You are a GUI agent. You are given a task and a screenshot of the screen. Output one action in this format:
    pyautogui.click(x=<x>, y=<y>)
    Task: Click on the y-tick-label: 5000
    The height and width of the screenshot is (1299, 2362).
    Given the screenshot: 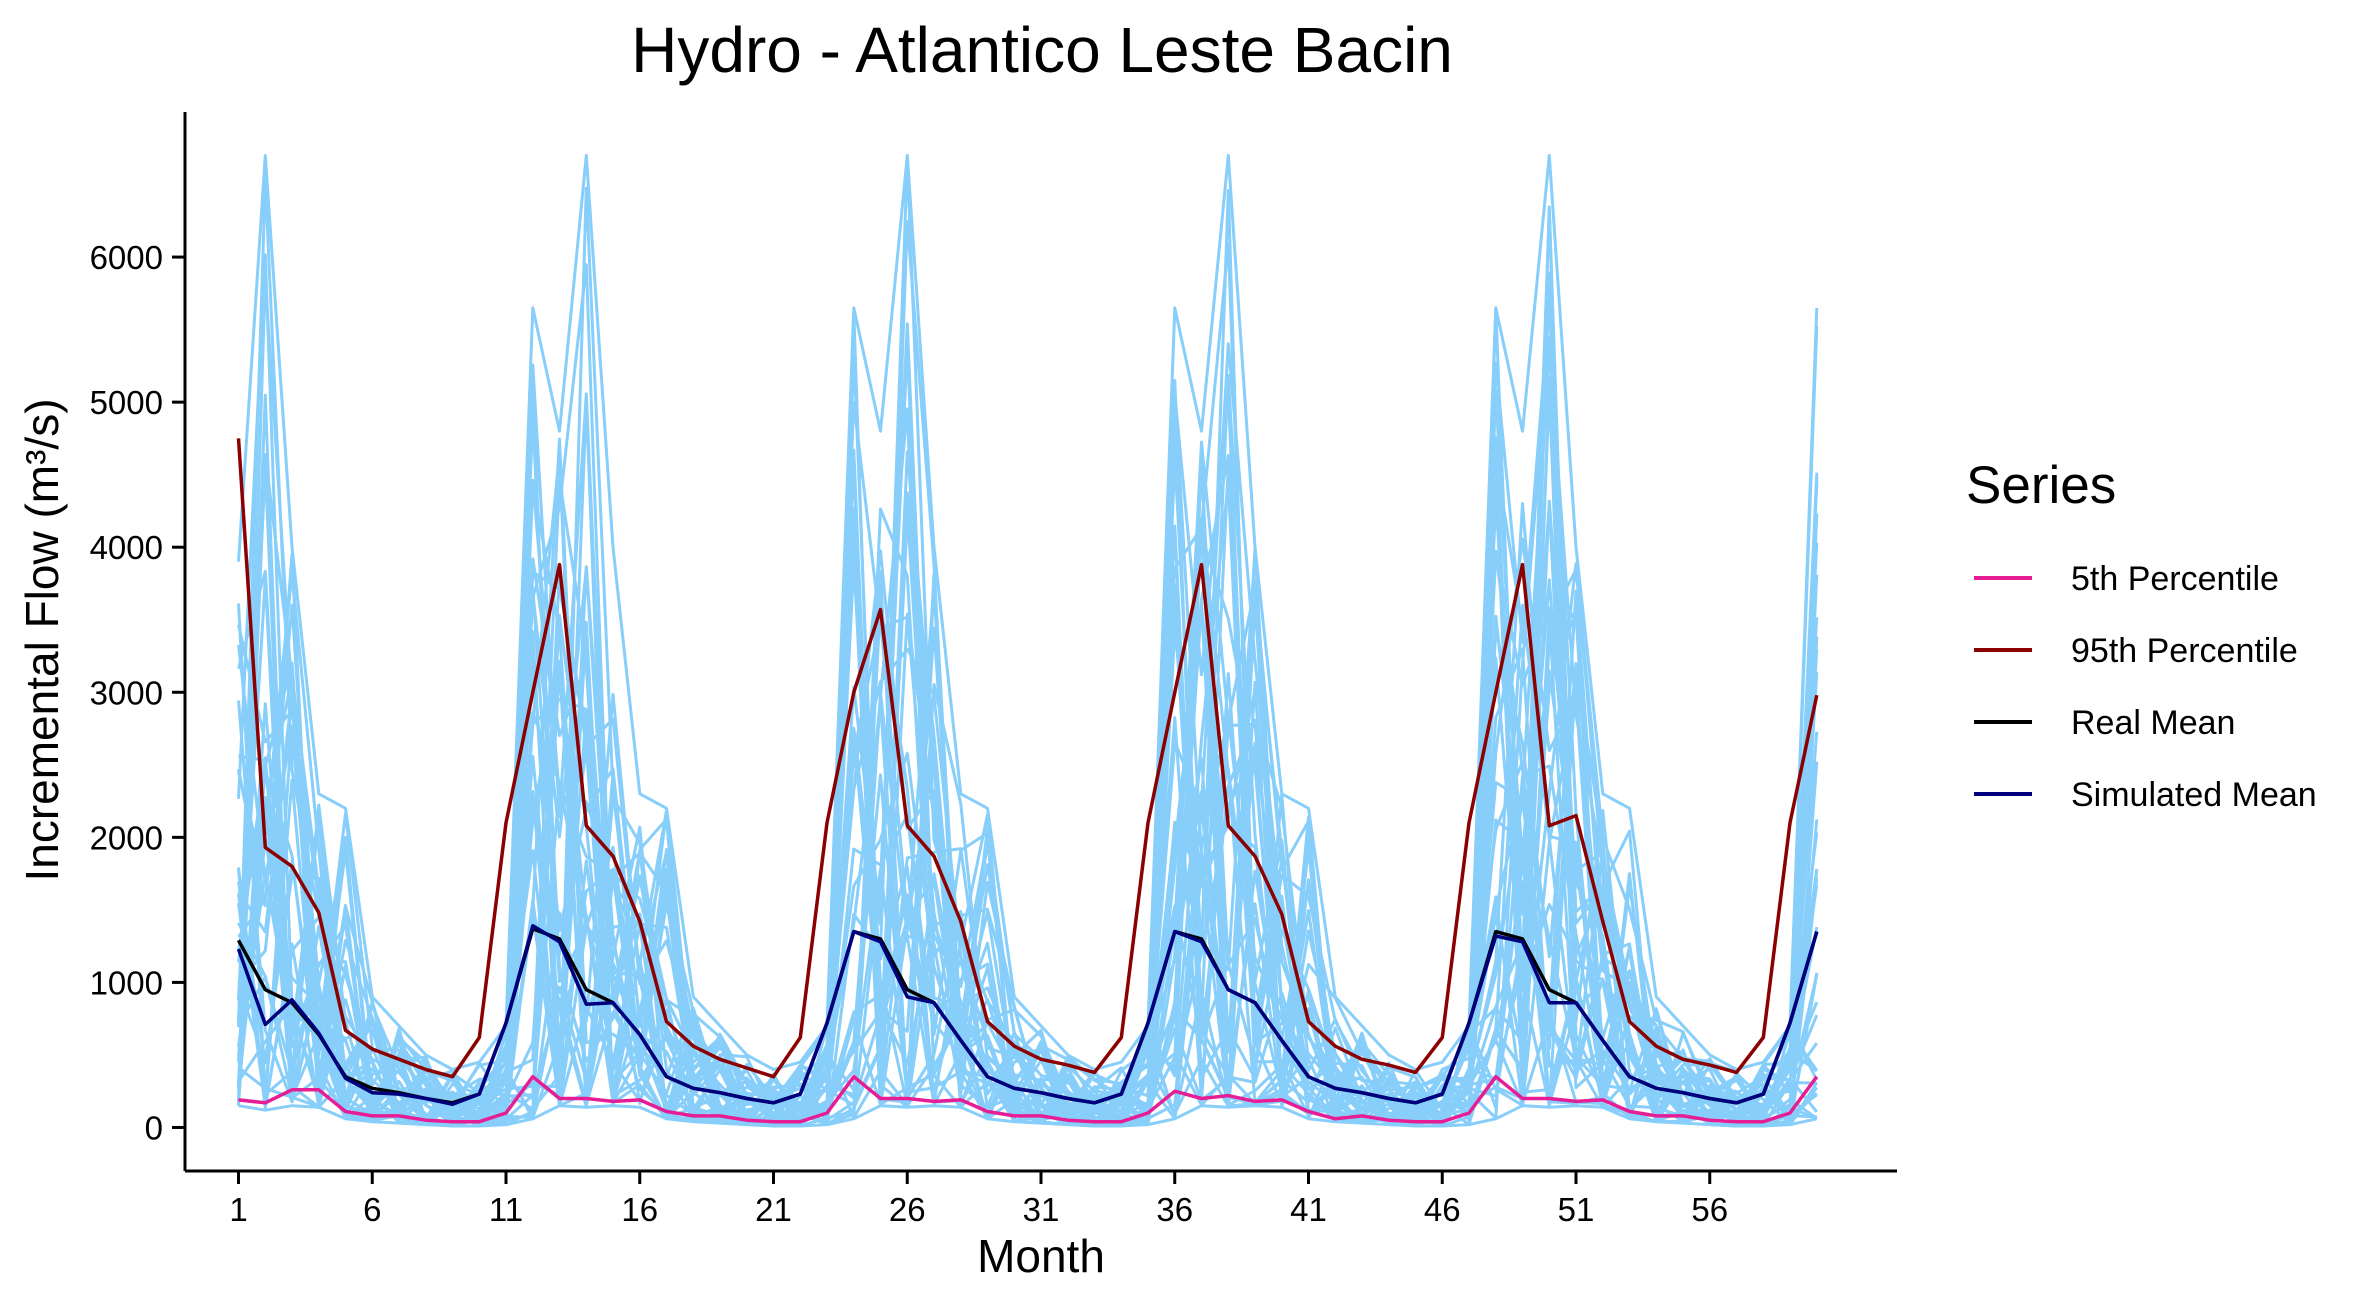 What is the action you would take?
    pyautogui.click(x=126, y=402)
    